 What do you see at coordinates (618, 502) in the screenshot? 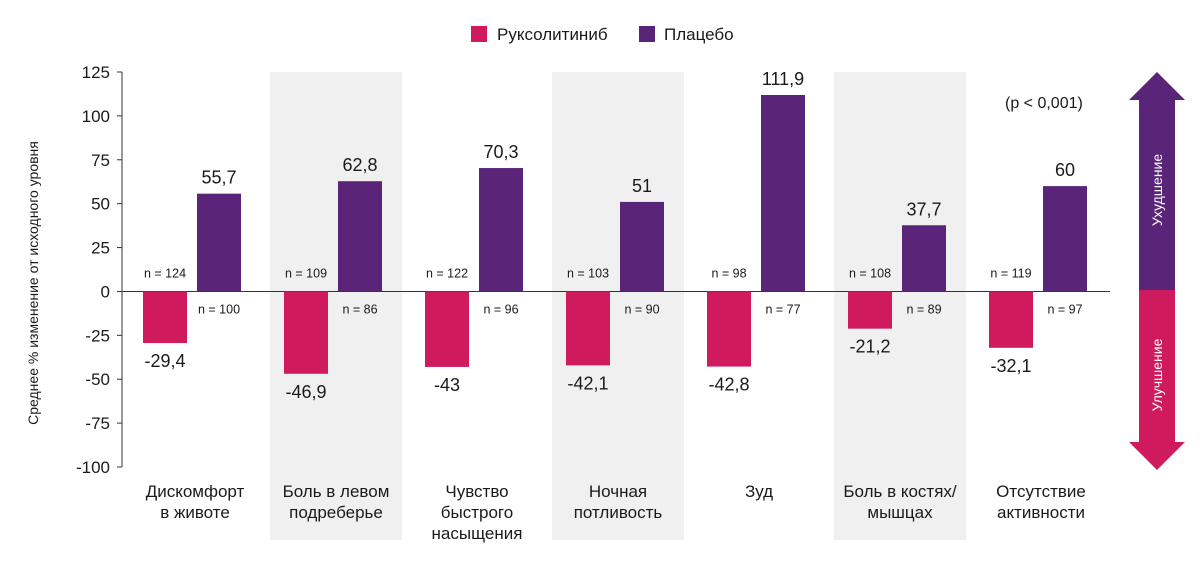
I see `category-label: Ночная потливость` at bounding box center [618, 502].